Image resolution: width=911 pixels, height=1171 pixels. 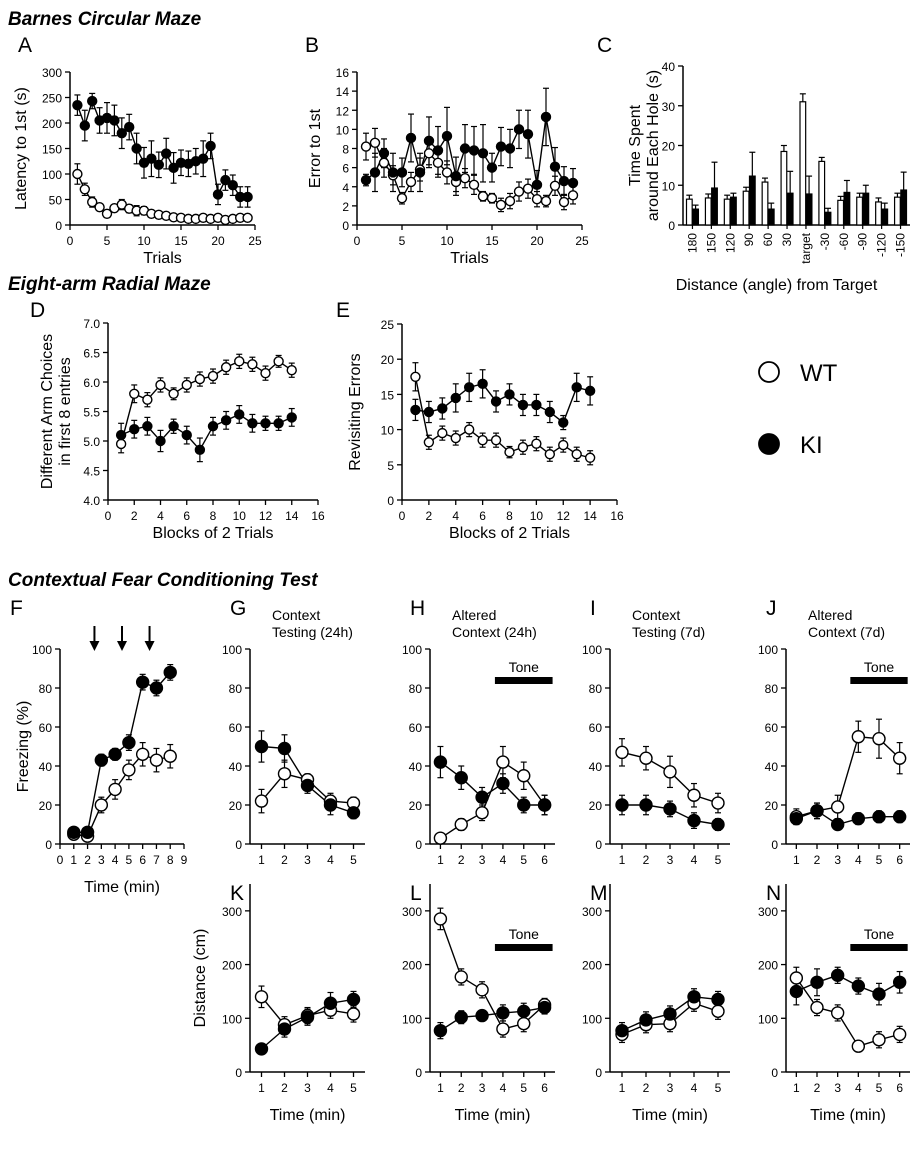 I want to click on panel-title-i: Context, so click(x=656, y=615).